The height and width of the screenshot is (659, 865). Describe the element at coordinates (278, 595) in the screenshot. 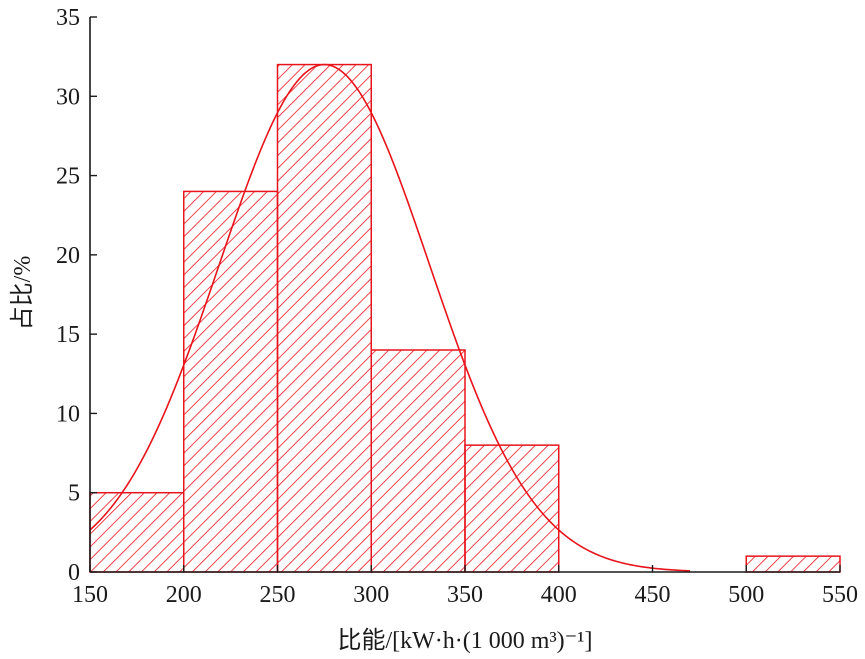

I see `x-tick-label: 250` at that location.